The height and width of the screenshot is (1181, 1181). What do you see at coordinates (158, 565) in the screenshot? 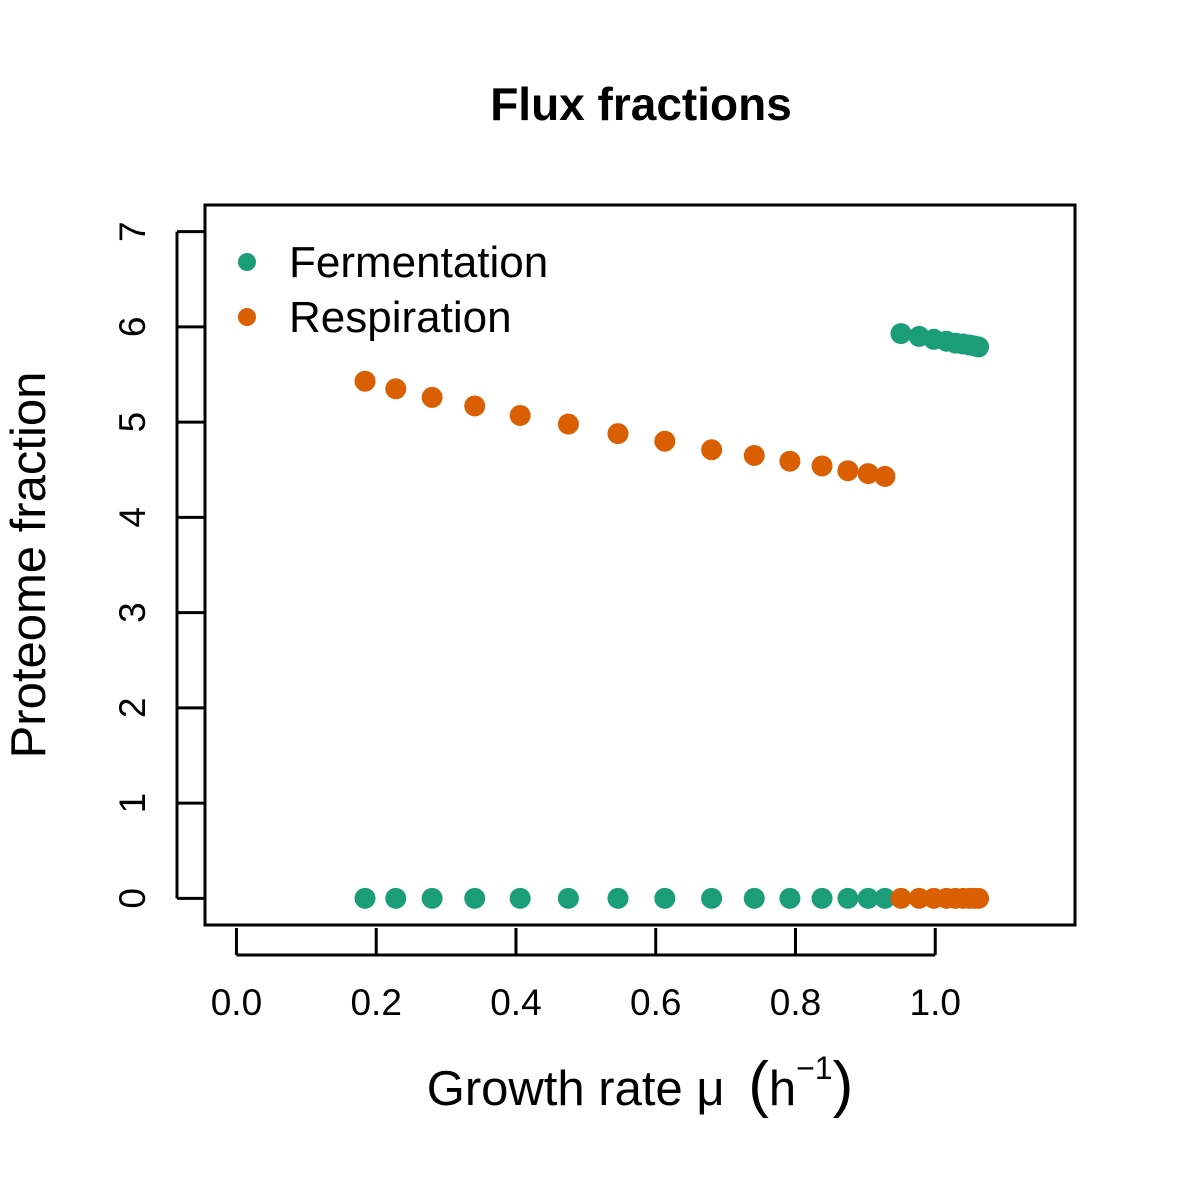
I see `y-axis: 0 1 2 3 4 5 6 7` at bounding box center [158, 565].